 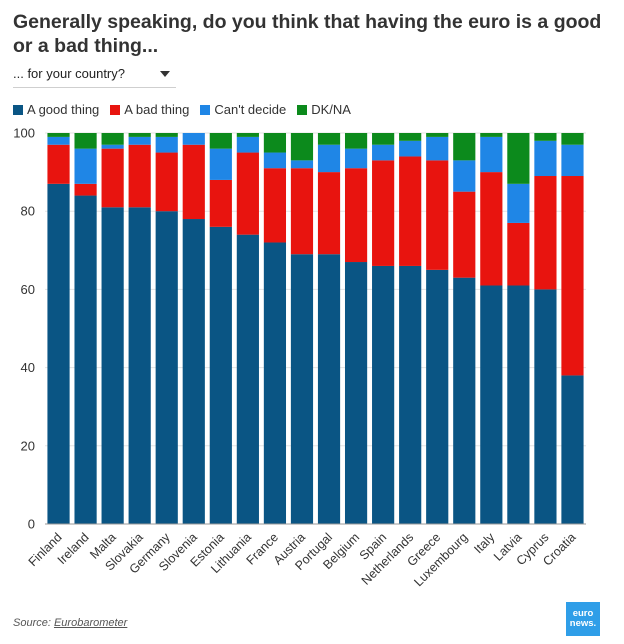 I want to click on legend-item: A bad thing, so click(x=149, y=110).